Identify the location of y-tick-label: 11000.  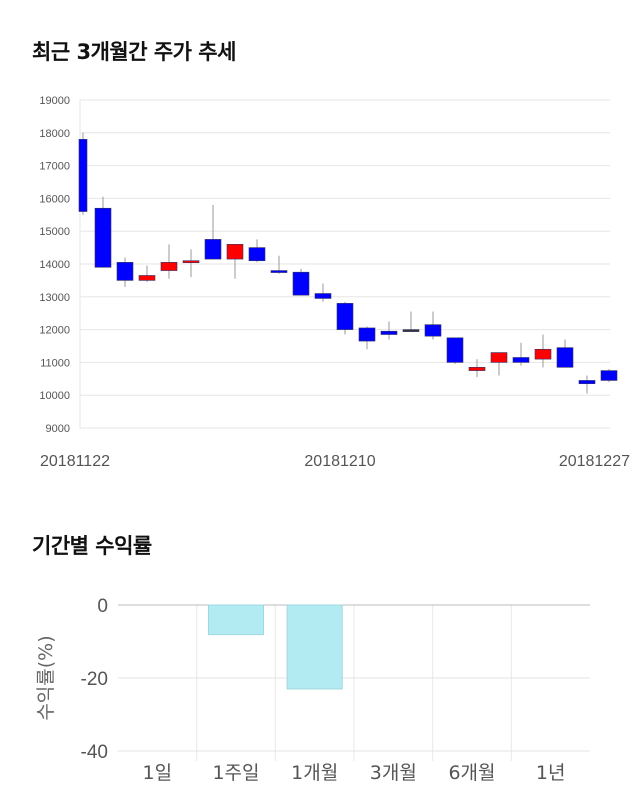
(55, 363).